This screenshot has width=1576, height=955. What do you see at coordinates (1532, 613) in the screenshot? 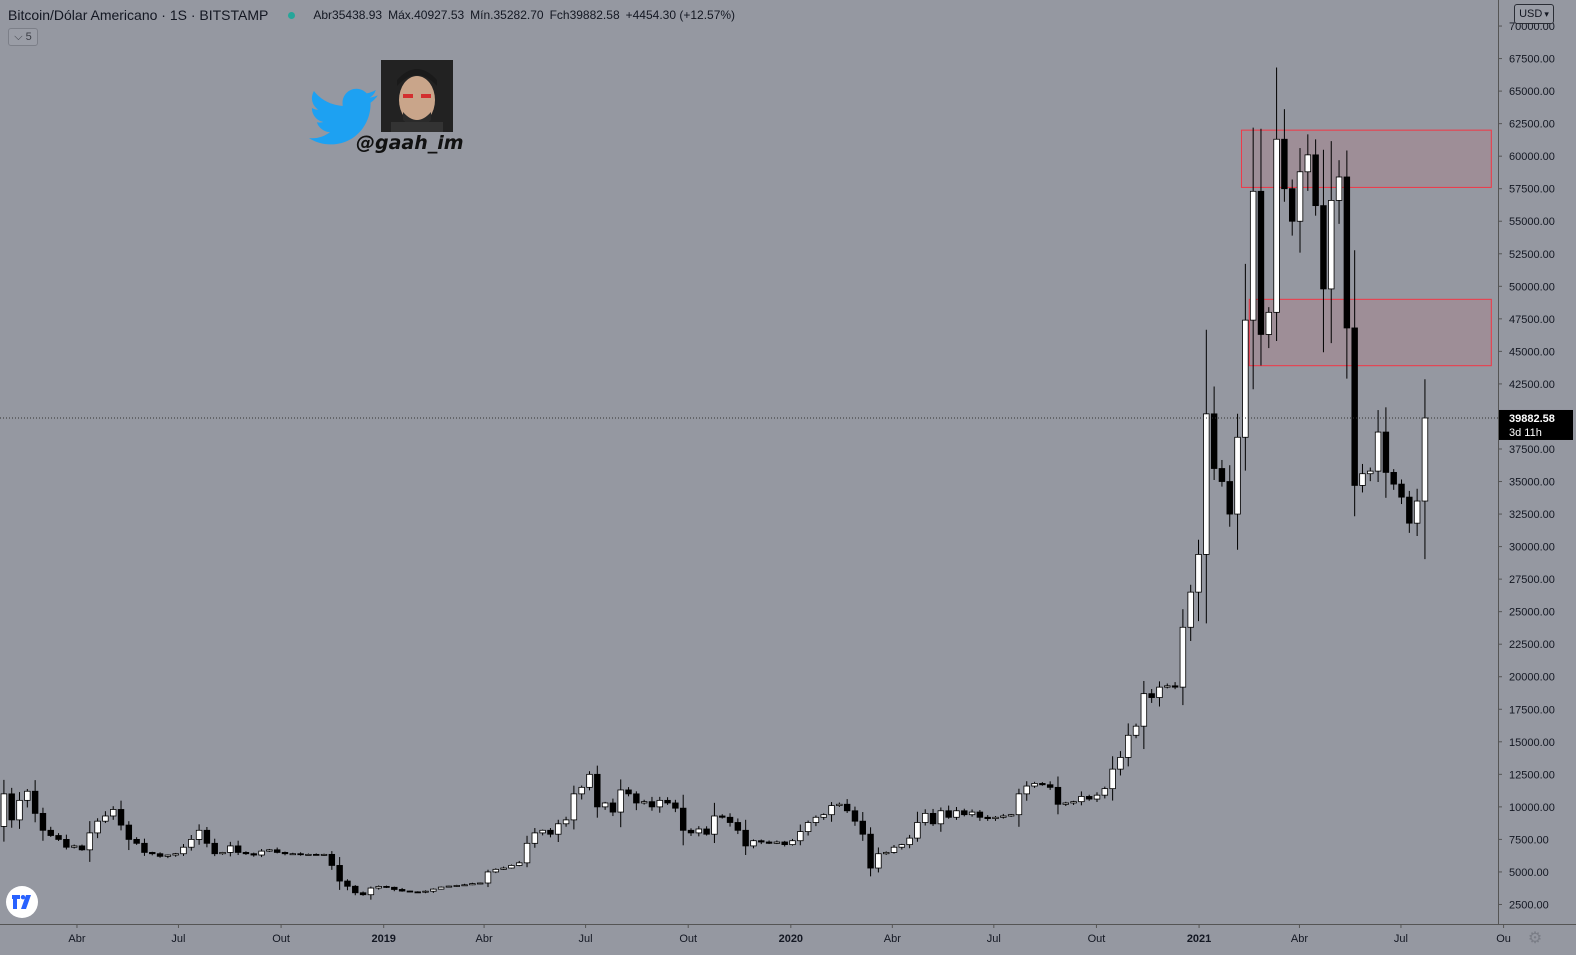
I see `y-tick-label: 25000.00` at bounding box center [1532, 613].